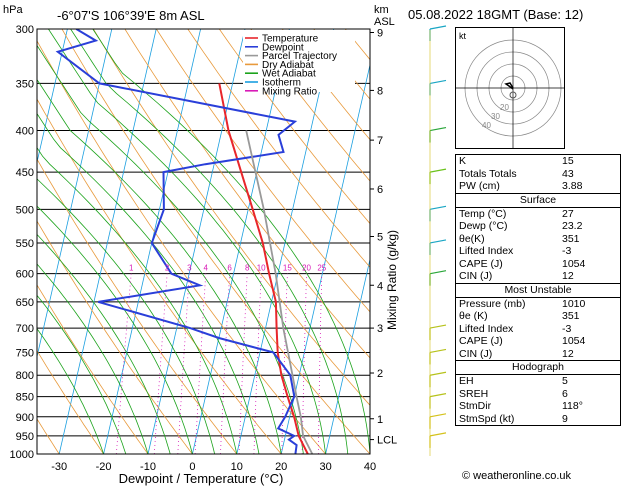 The width and height of the screenshot is (629, 486). I want to click on legend-background, so click(299, 61).